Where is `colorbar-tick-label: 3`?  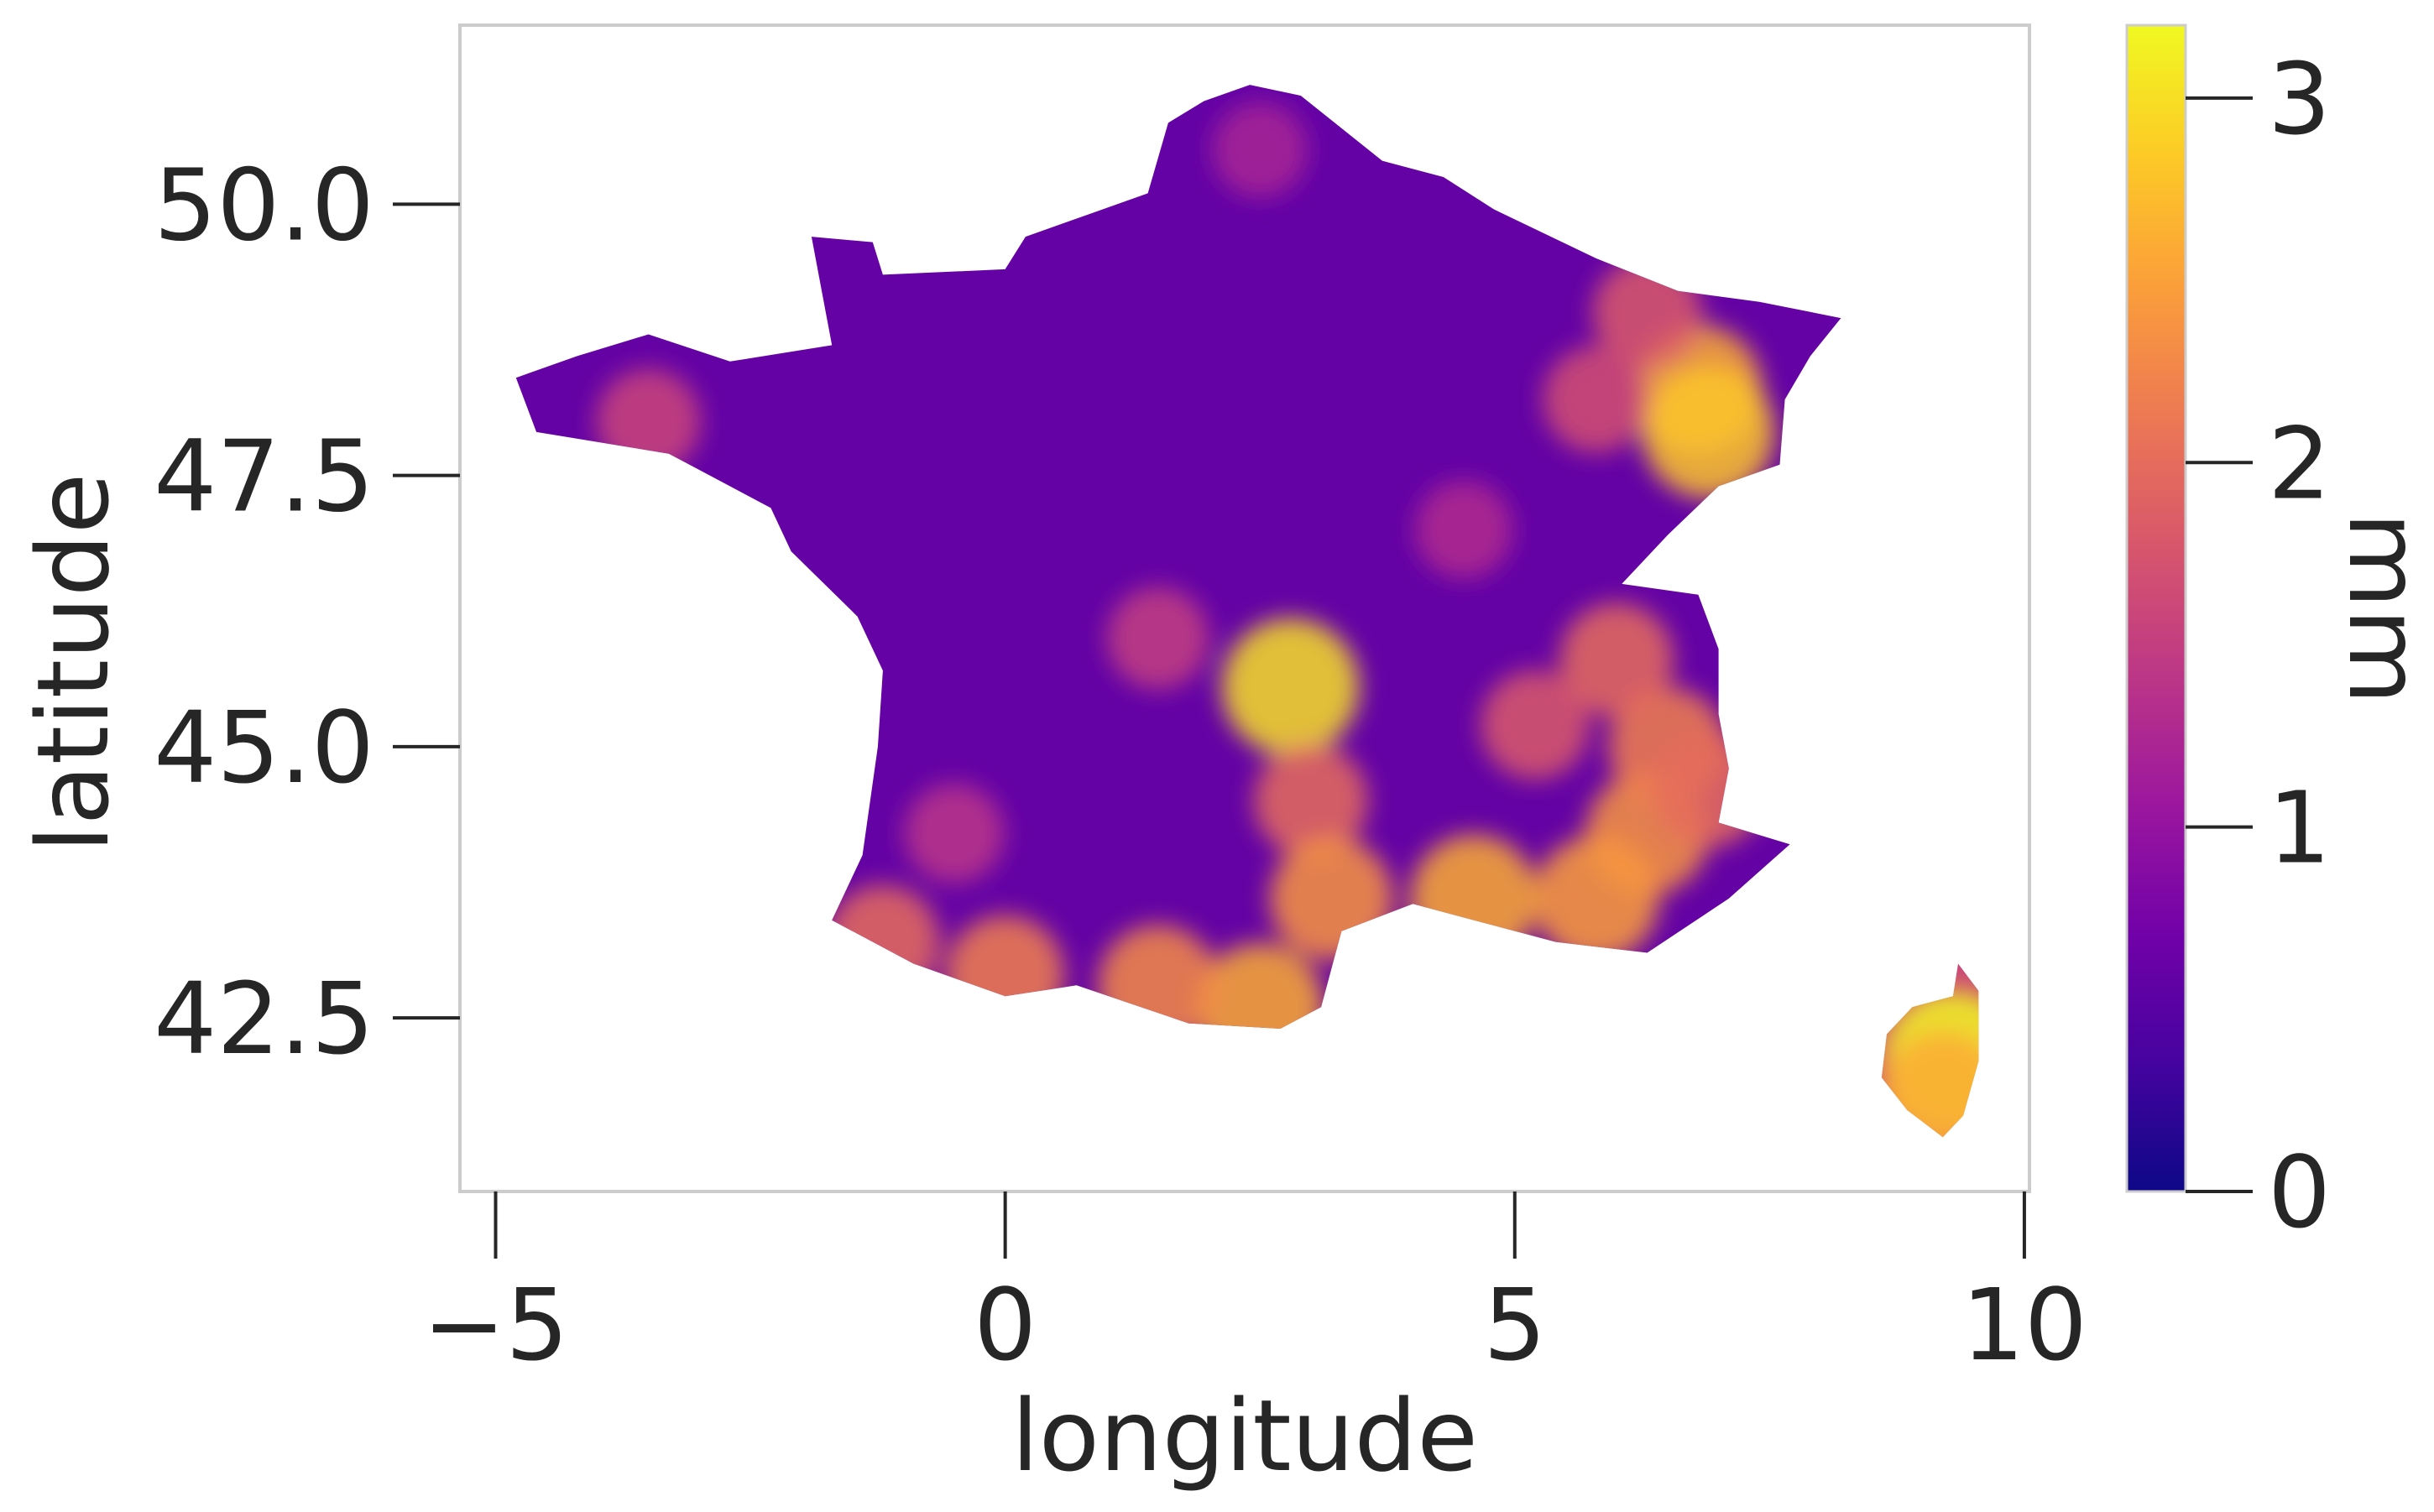
colorbar-tick-label: 3 is located at coordinates (2299, 99).